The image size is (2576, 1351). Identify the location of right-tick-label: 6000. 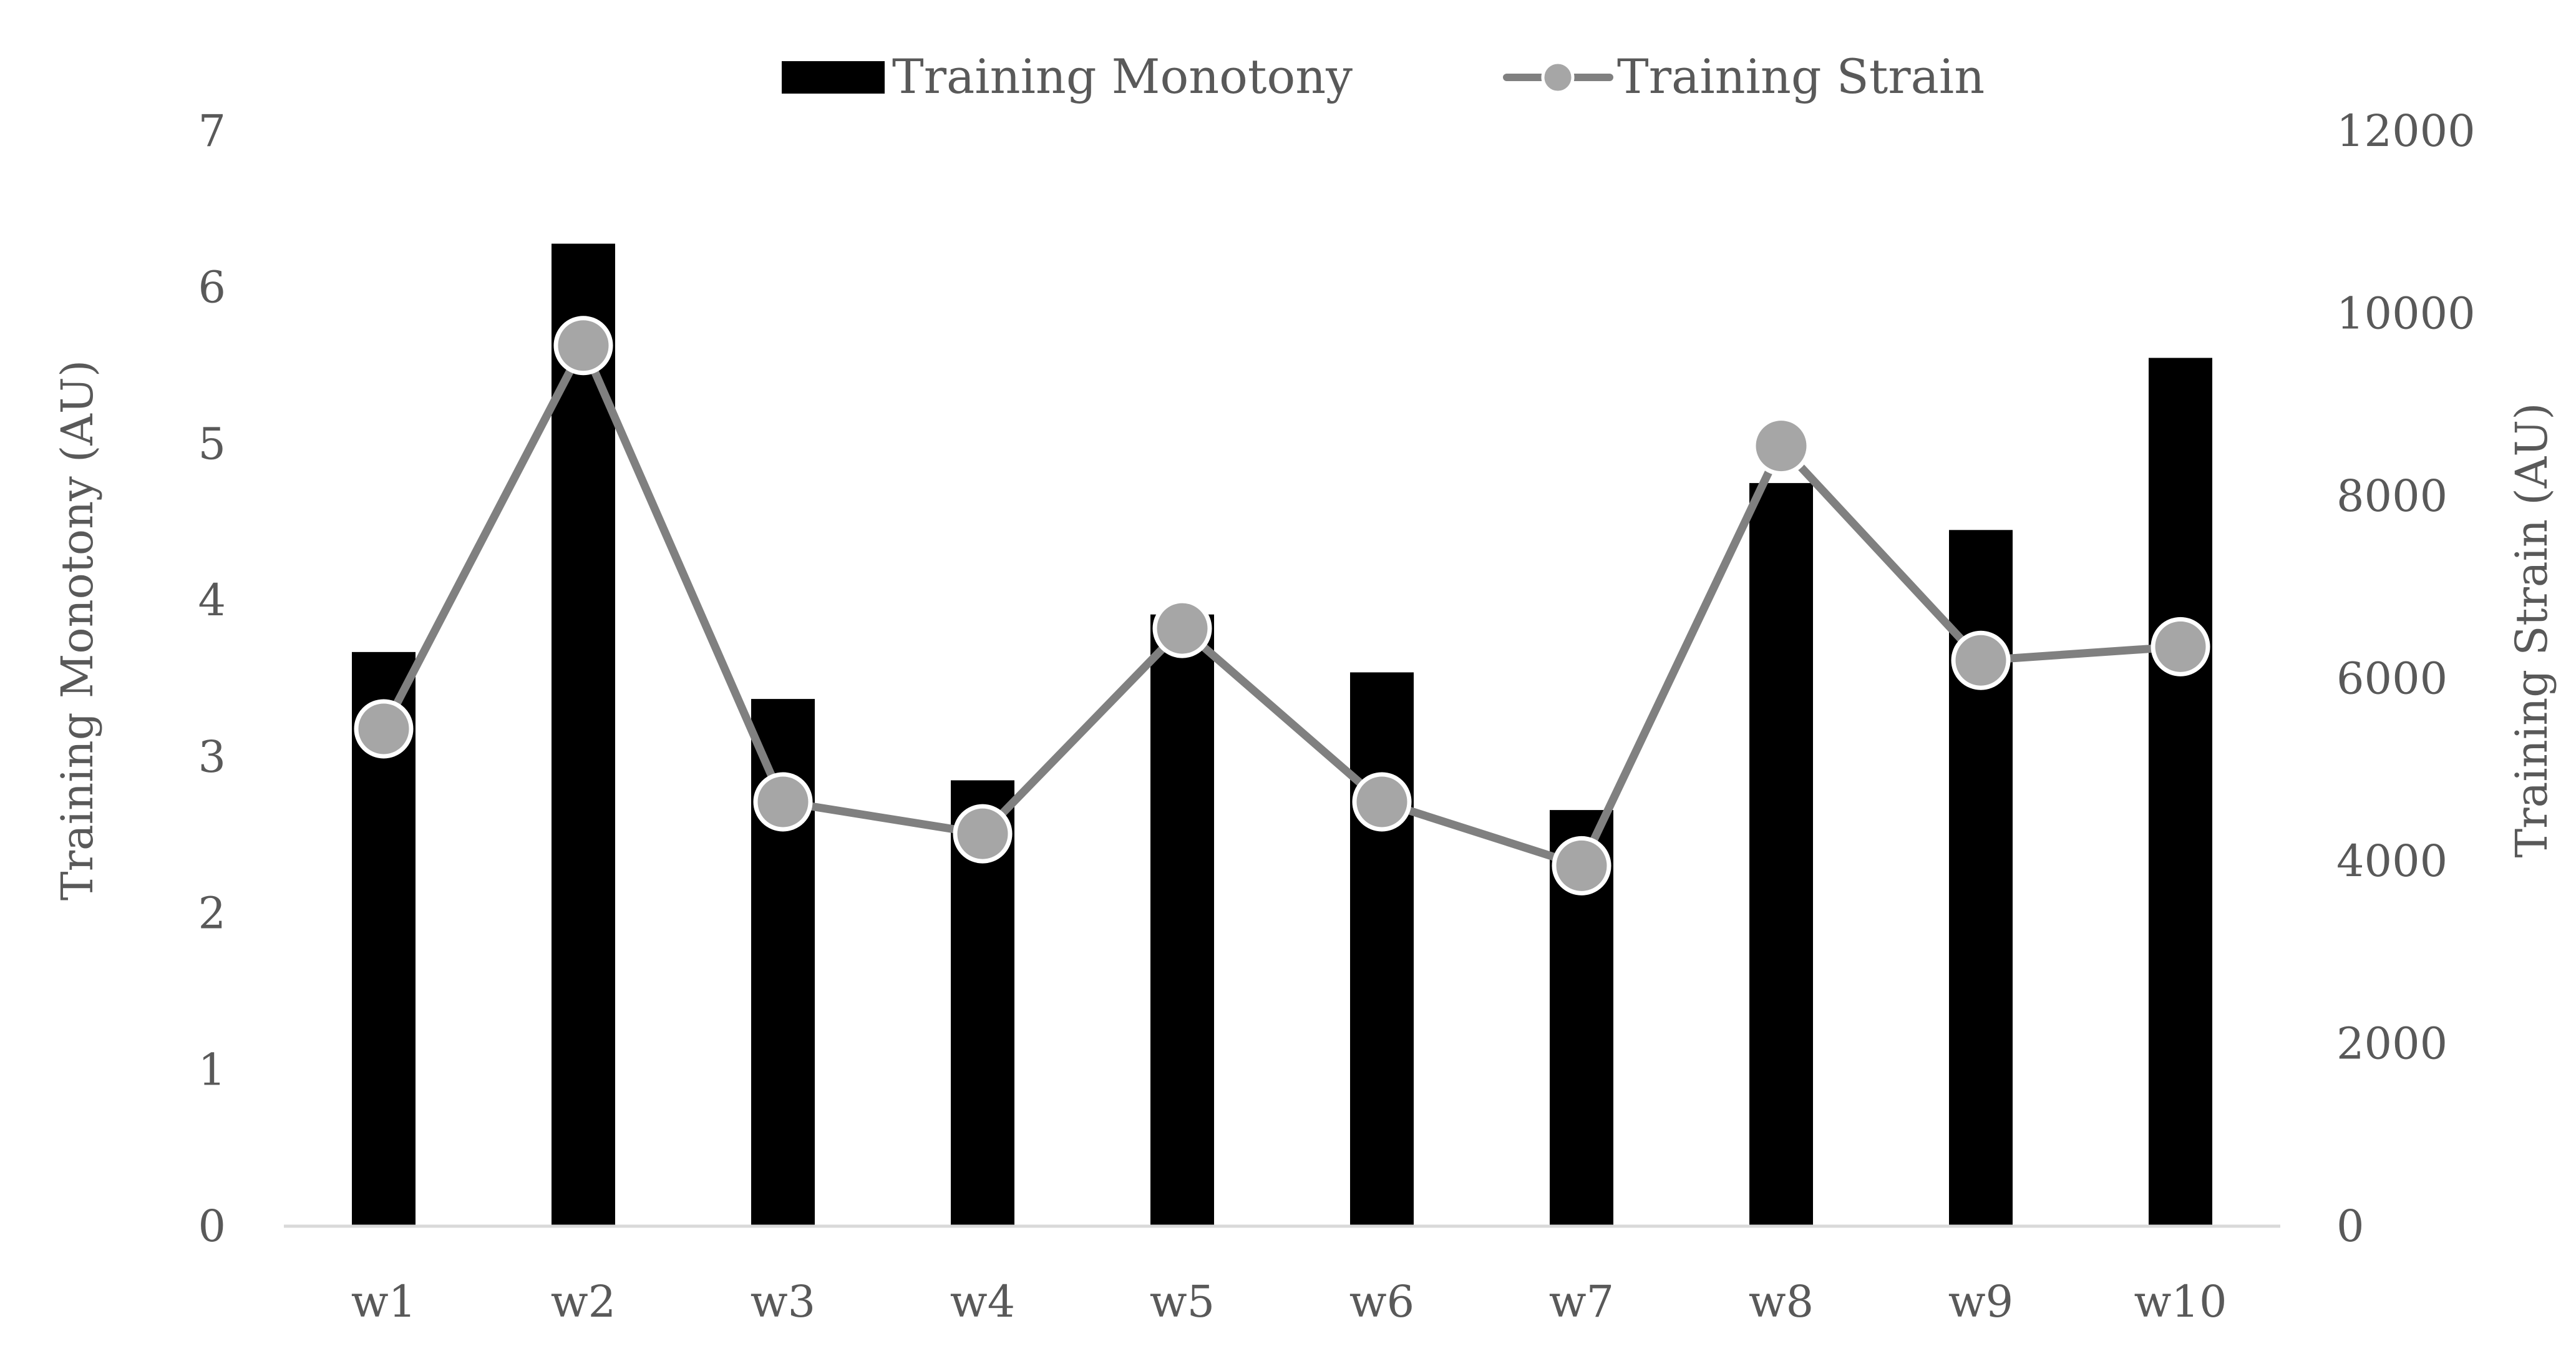
(2391, 679).